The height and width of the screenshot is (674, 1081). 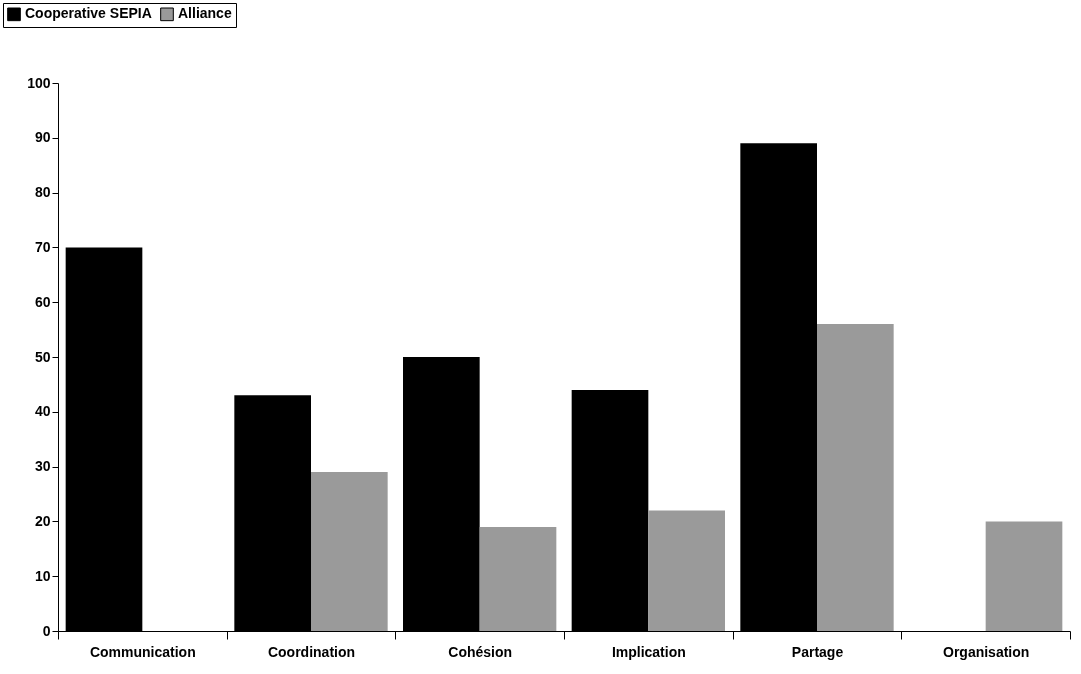 What do you see at coordinates (39, 82) in the screenshot?
I see `y-tick-label: 100` at bounding box center [39, 82].